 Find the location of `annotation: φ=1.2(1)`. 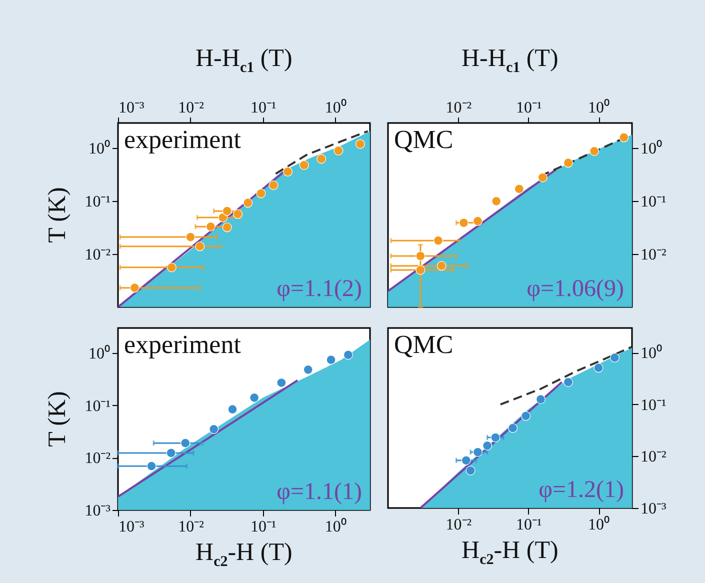

annotation: φ=1.2(1) is located at coordinates (581, 490).